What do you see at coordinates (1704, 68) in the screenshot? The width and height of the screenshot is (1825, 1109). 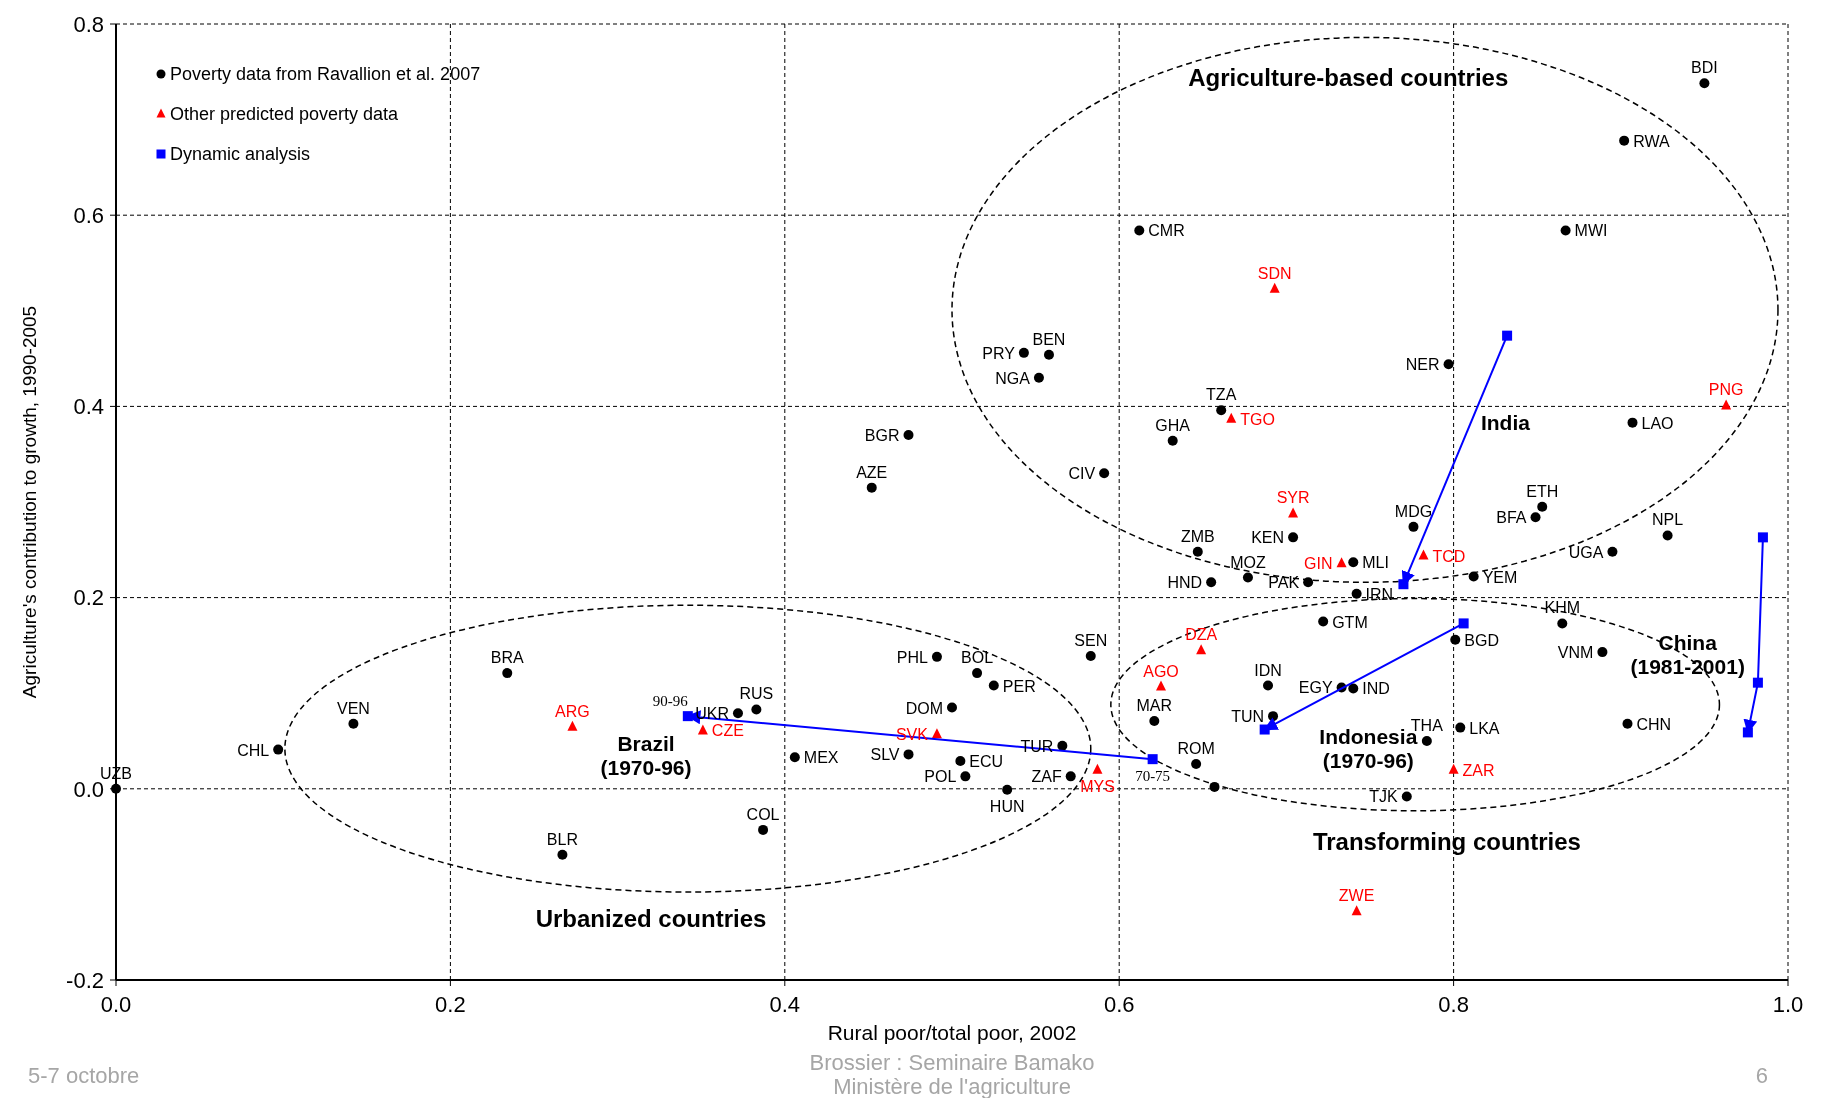 I see `annotation: BDI` at bounding box center [1704, 68].